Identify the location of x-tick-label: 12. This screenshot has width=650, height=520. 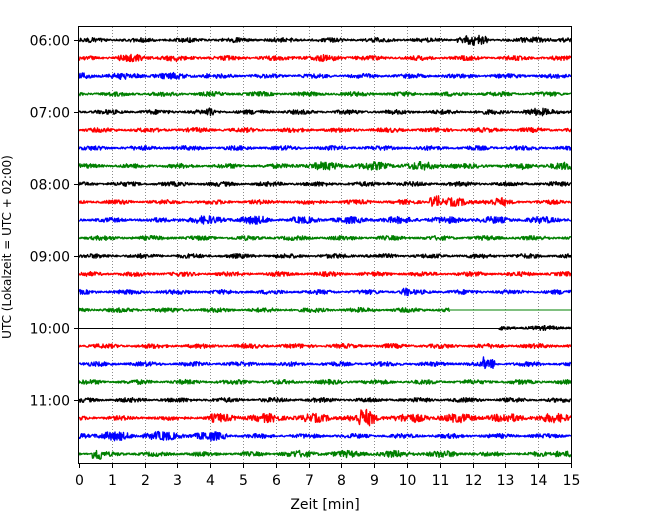
(474, 481).